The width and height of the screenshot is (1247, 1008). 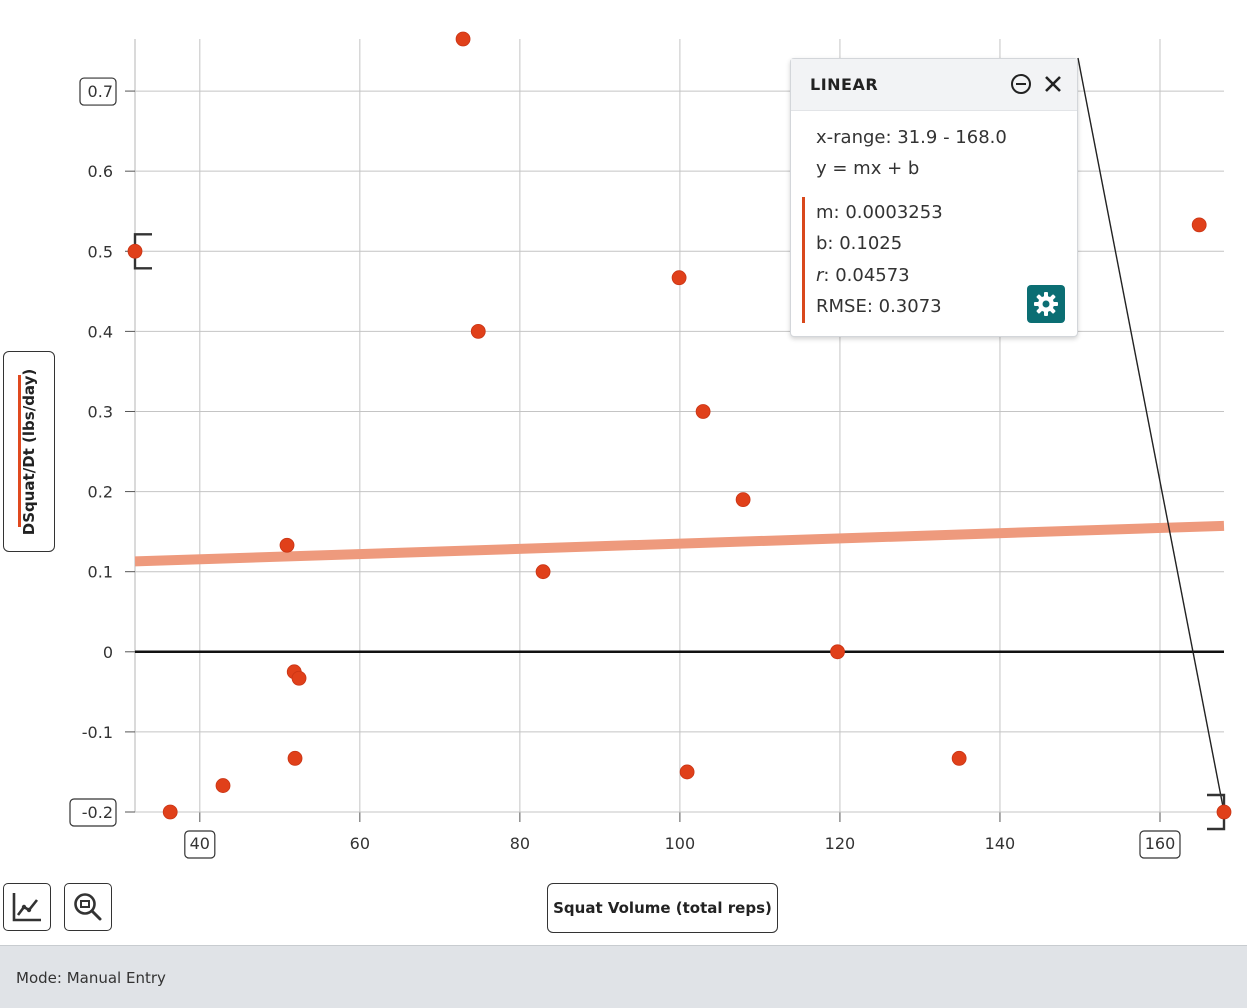 I want to click on graph-tool-button, so click(x=27, y=907).